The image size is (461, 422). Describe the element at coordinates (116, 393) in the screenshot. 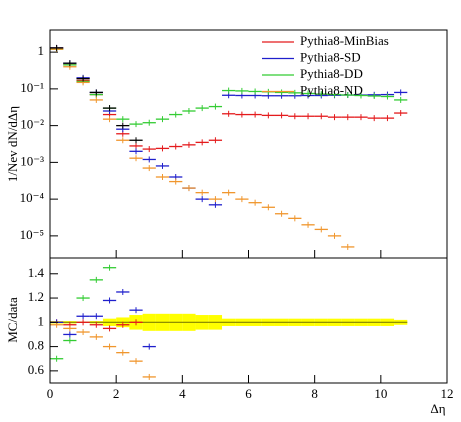

I see `x-tick-label: 2` at that location.